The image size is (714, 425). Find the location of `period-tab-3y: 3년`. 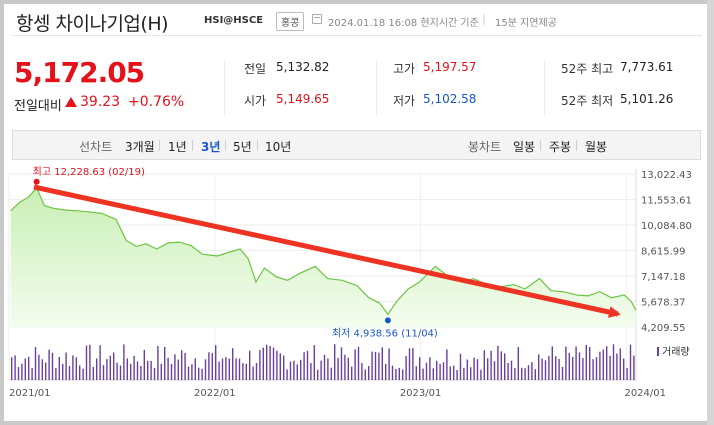

period-tab-3y: 3년 is located at coordinates (211, 147).